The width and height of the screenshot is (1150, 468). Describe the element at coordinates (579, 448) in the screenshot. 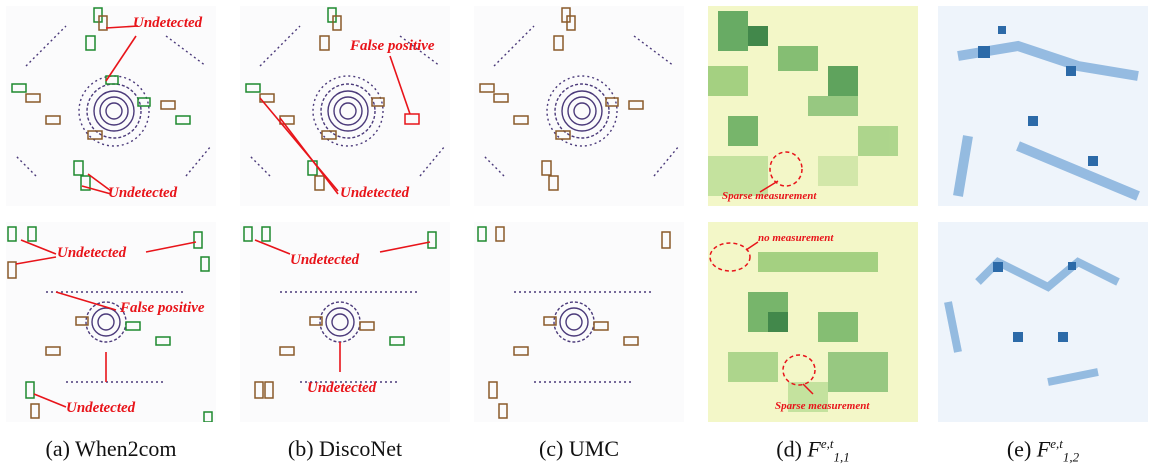

I see `caption-umc: (c) UMC` at that location.